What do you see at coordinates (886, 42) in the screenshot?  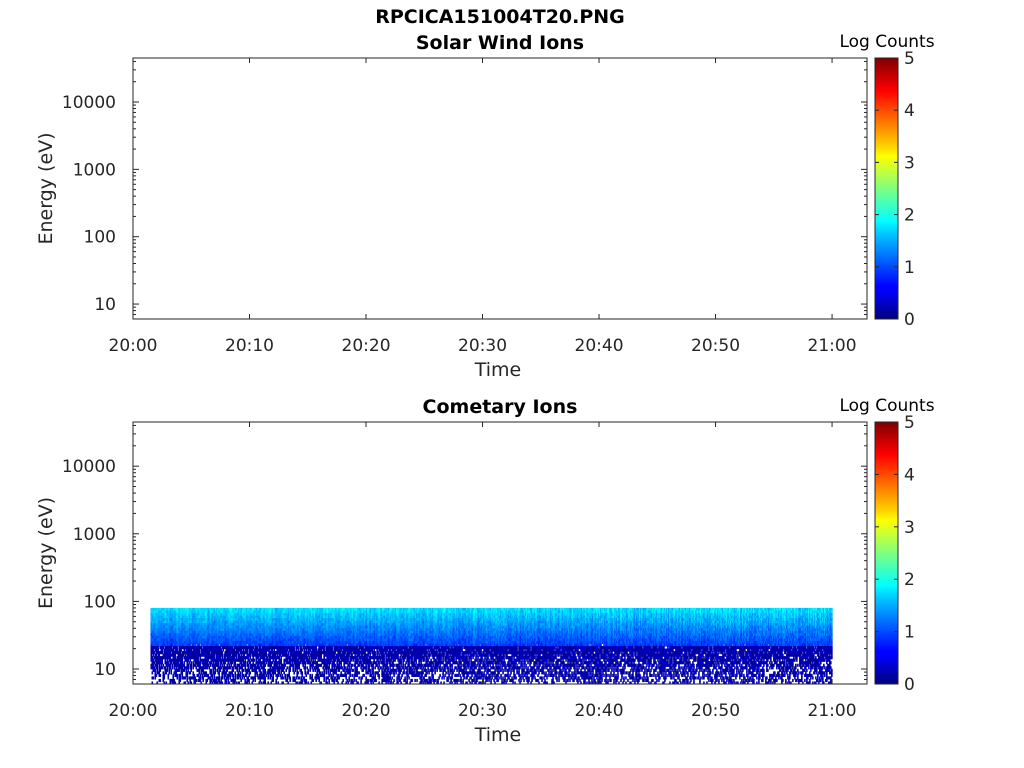 I see `colorbar-label: Log Counts` at bounding box center [886, 42].